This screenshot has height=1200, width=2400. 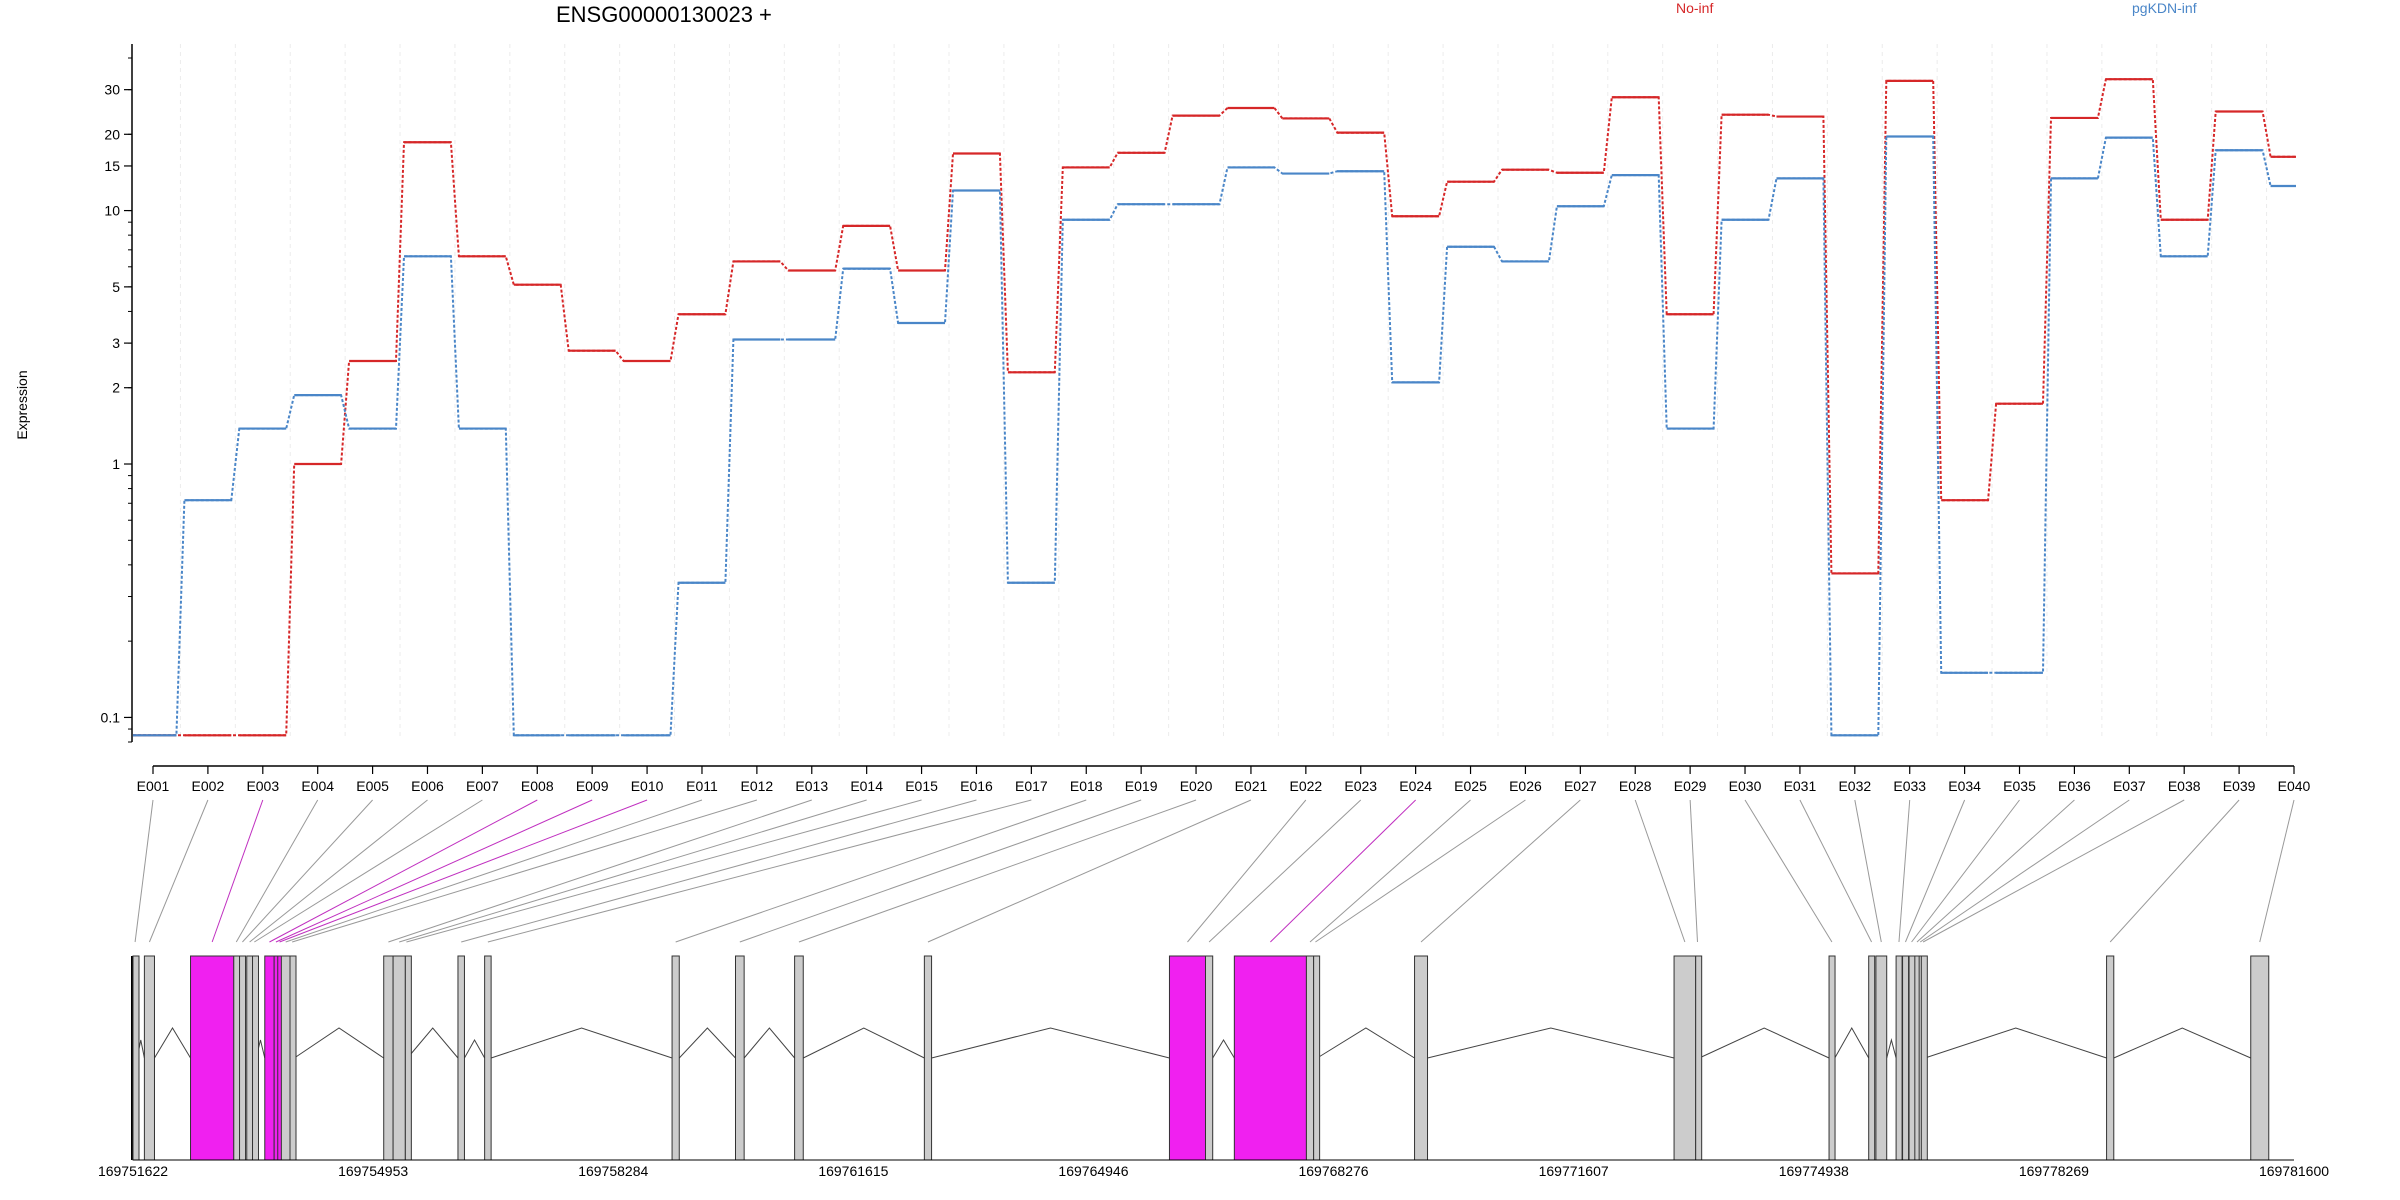 What do you see at coordinates (1836, 871) in the screenshot?
I see `connector-E031` at bounding box center [1836, 871].